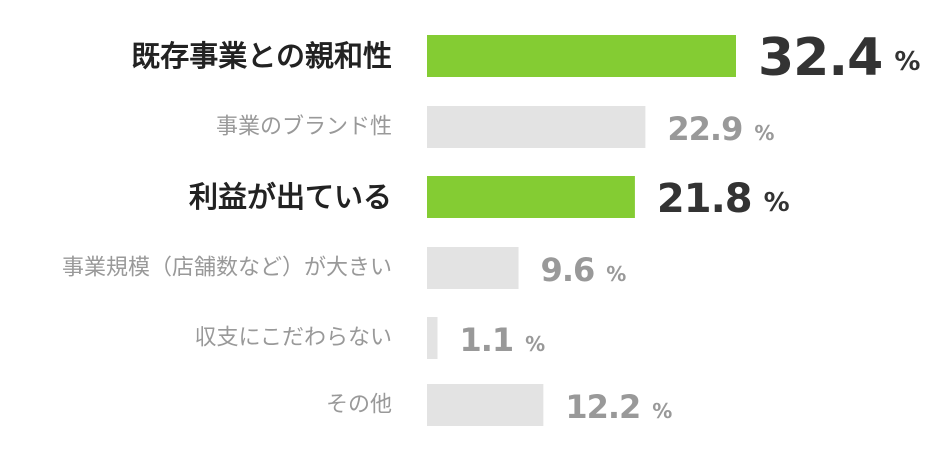 This screenshot has height=458, width=944. What do you see at coordinates (261, 56) in the screenshot?
I see `category-label: 既存事業との親和性` at bounding box center [261, 56].